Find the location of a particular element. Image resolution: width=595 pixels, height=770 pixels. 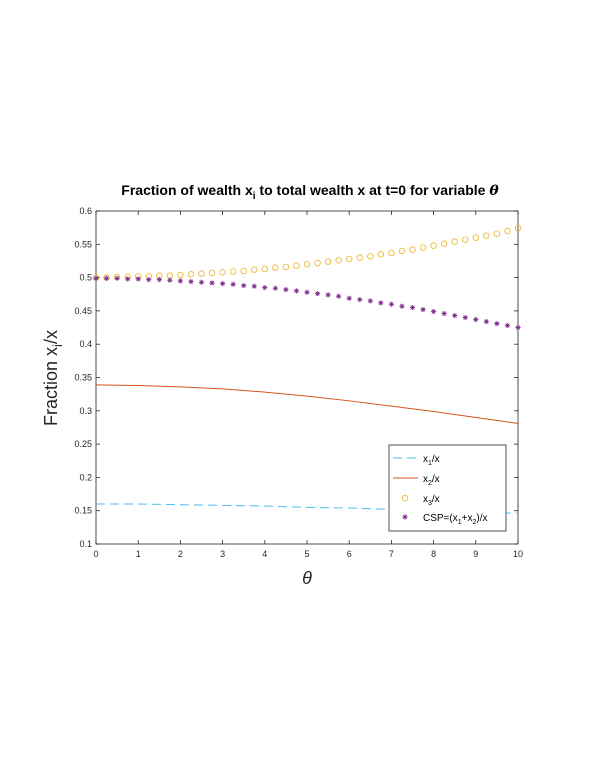

legend-csp-sub1: 1 is located at coordinates (460, 522).